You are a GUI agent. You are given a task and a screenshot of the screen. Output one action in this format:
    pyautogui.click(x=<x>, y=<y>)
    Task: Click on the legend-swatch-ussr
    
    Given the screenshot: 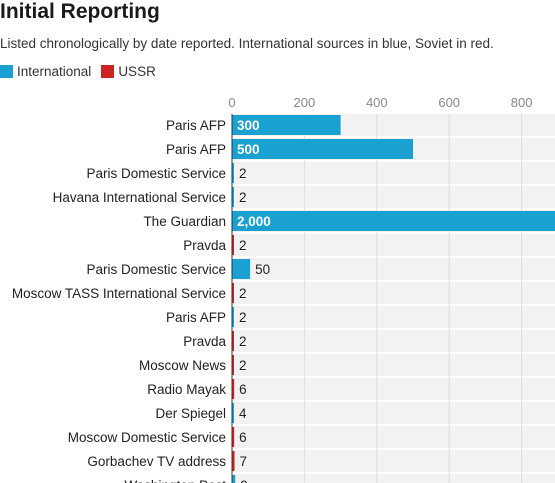 What is the action you would take?
    pyautogui.click(x=108, y=71)
    